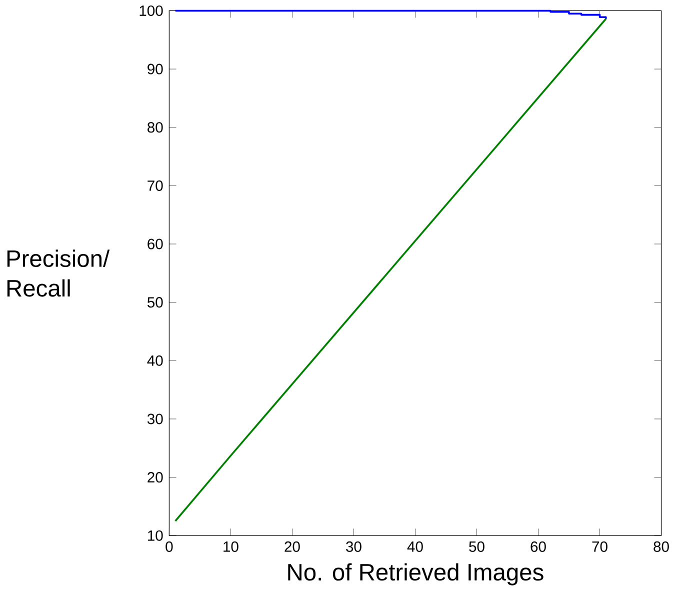 The height and width of the screenshot is (591, 675). I want to click on y-axis-title: Precision/ Recall, so click(58, 273).